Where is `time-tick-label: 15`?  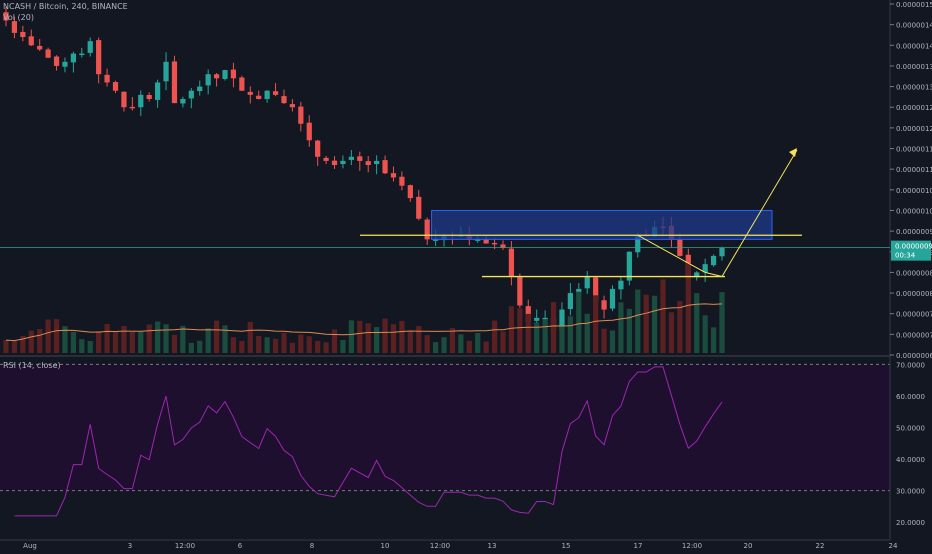 time-tick-label: 15 is located at coordinates (566, 546).